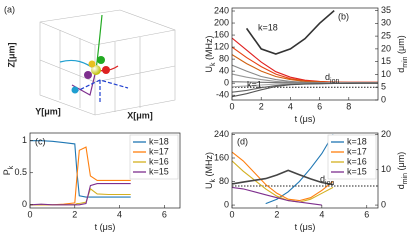 The image size is (411, 244). What do you see at coordinates (242, 141) in the screenshot?
I see `panel-label: (d)` at bounding box center [242, 141].